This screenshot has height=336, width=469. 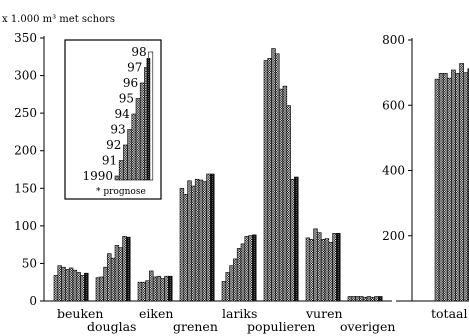 I want to click on left-y-tick-label: 50, so click(x=29, y=263).